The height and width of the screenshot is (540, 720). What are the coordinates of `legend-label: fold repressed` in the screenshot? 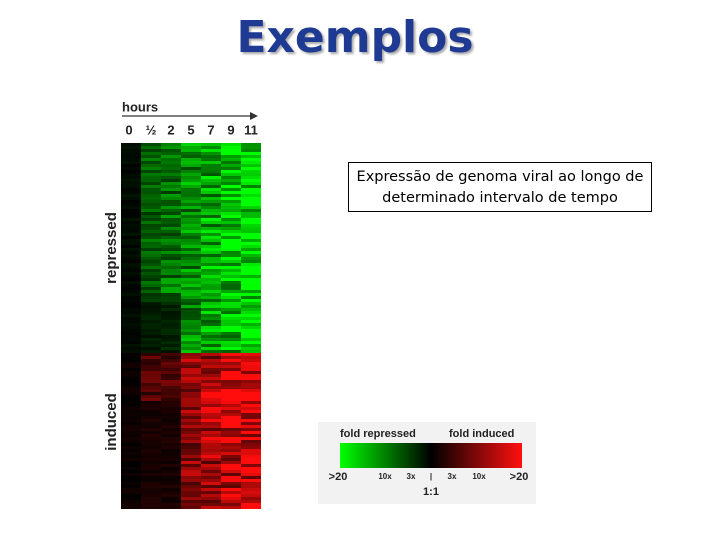 It's located at (378, 434).